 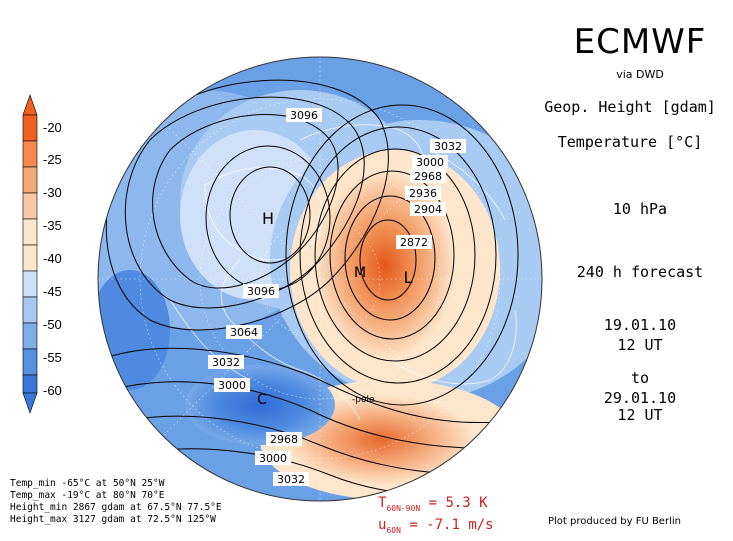 I want to click on credit-footer: Plot produced by FU Berlin, so click(x=614, y=521).